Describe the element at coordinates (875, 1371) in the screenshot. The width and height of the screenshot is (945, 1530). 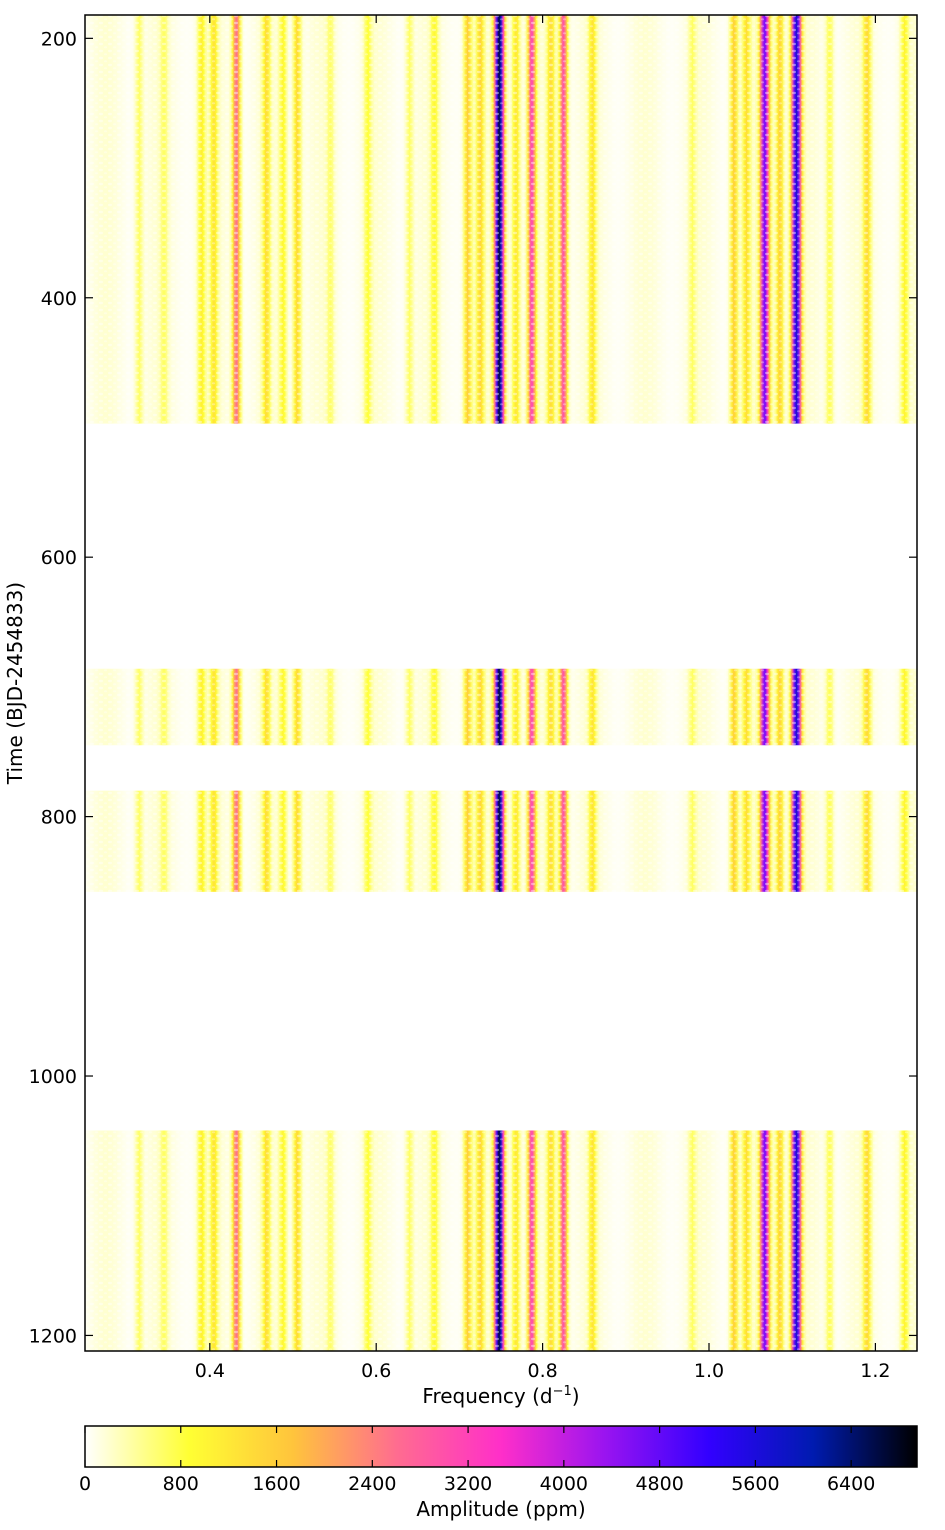
I see `x-tick-label: 1.2` at that location.